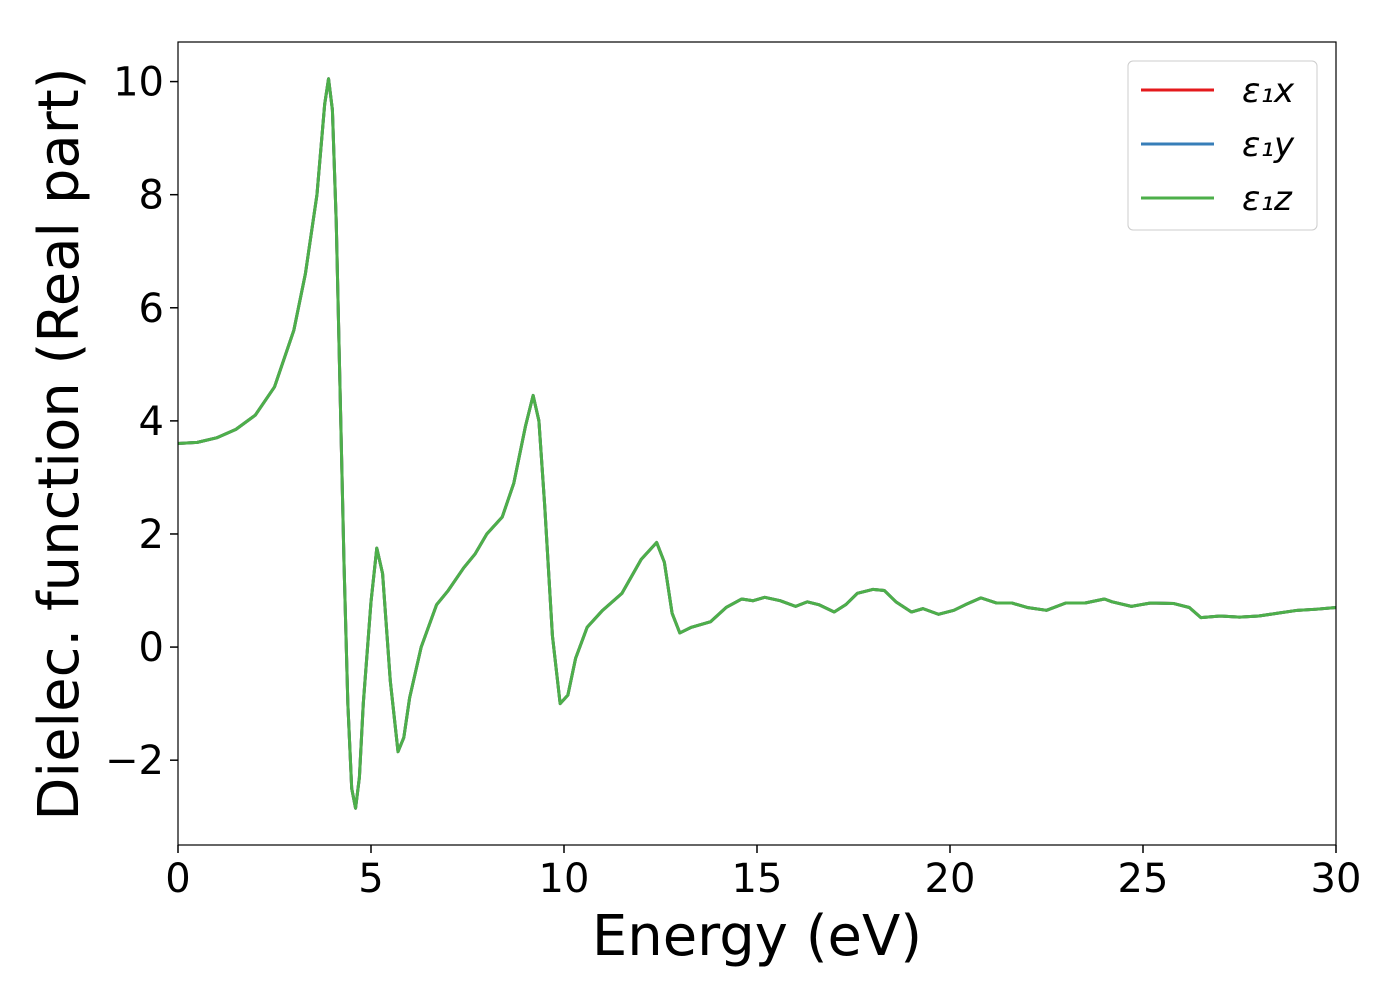  I want to click on x-tick-label: 20, so click(950, 879).